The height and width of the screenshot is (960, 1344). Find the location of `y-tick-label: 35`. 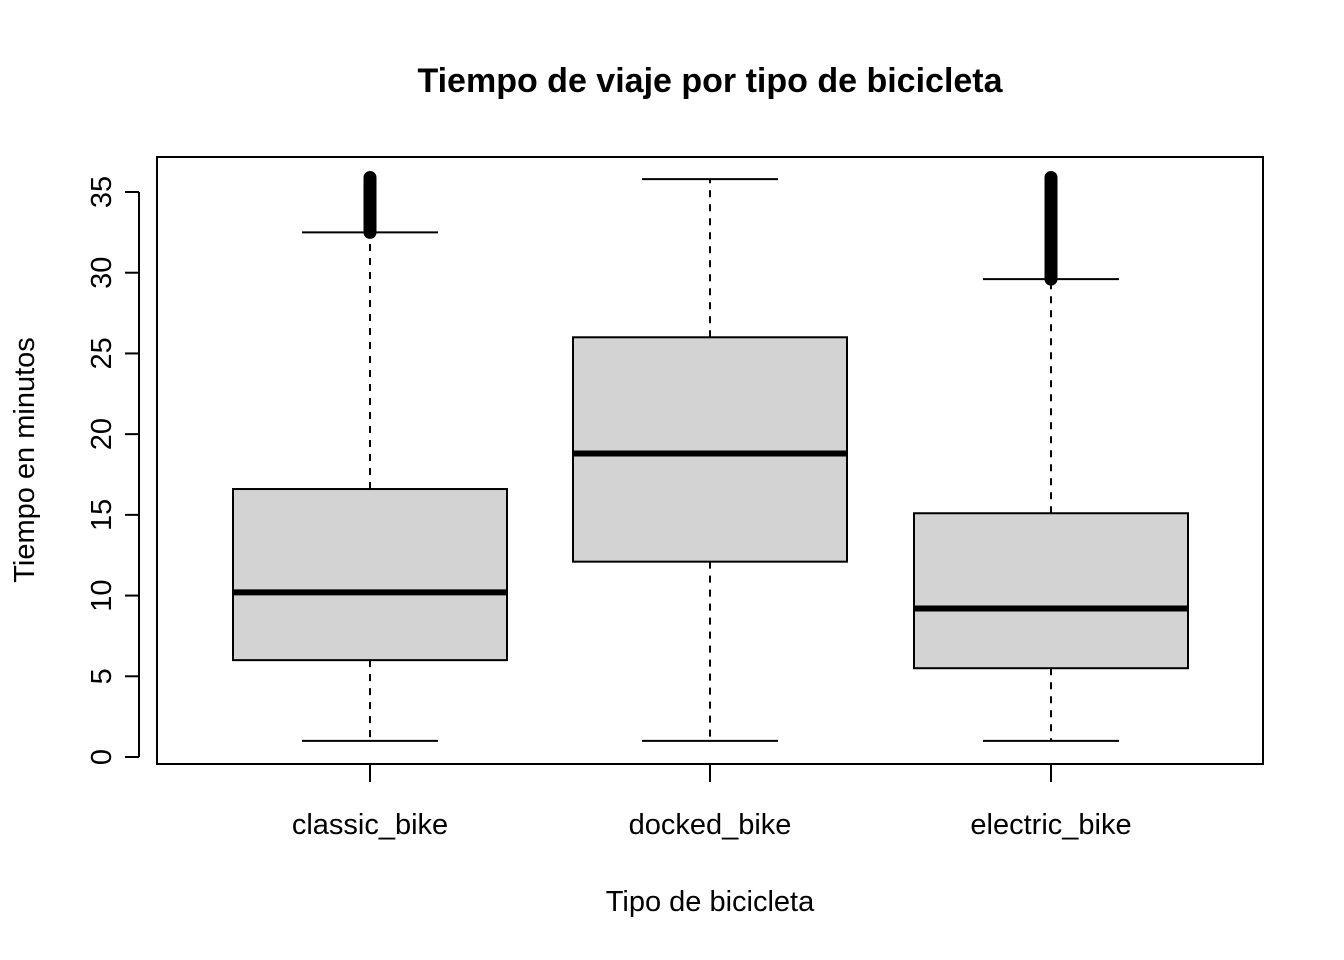

y-tick-label: 35 is located at coordinates (102, 192).